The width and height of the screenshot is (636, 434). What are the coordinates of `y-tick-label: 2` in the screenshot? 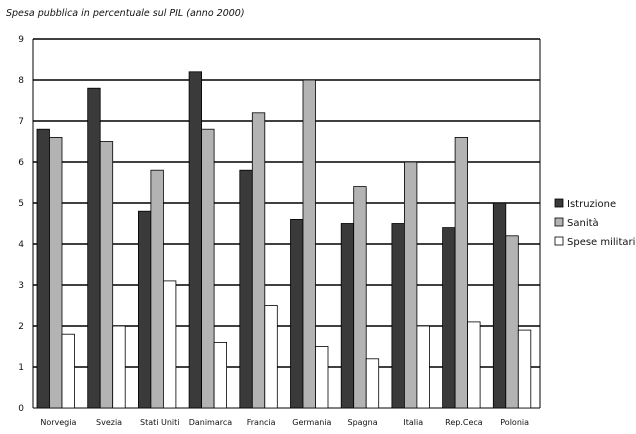 It's located at (21, 327).